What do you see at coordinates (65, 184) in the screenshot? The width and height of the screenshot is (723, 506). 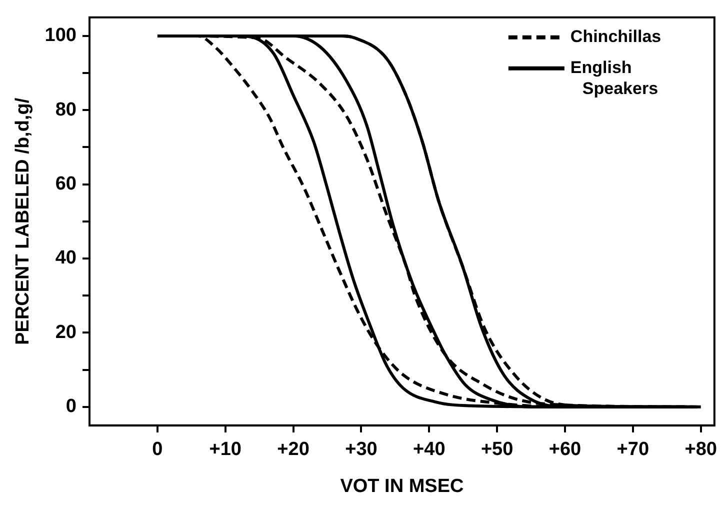 I see `y-tick-label: 60` at bounding box center [65, 184].